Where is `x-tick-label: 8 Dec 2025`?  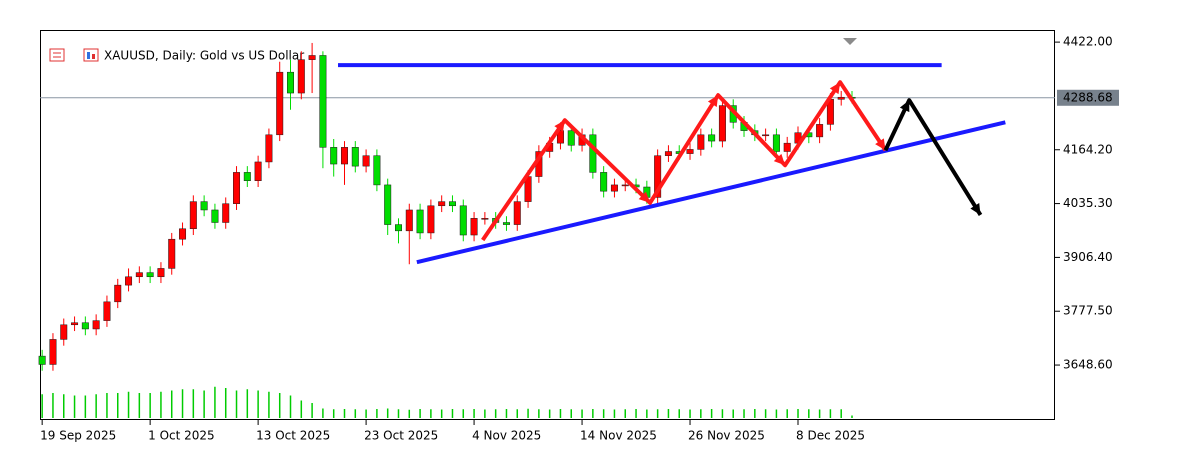
x-tick-label: 8 Dec 2025 is located at coordinates (830, 436).